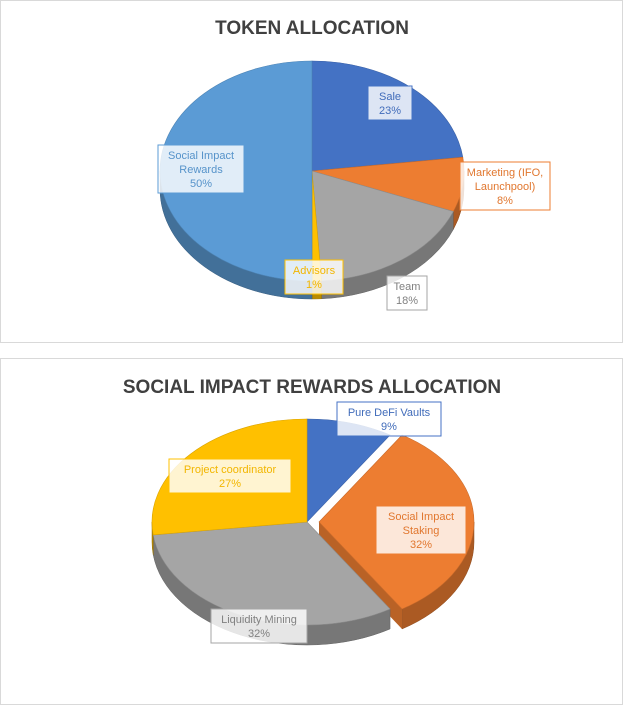  What do you see at coordinates (421, 517) in the screenshot?
I see `label-text-social-impact-staking: Social Impact` at bounding box center [421, 517].